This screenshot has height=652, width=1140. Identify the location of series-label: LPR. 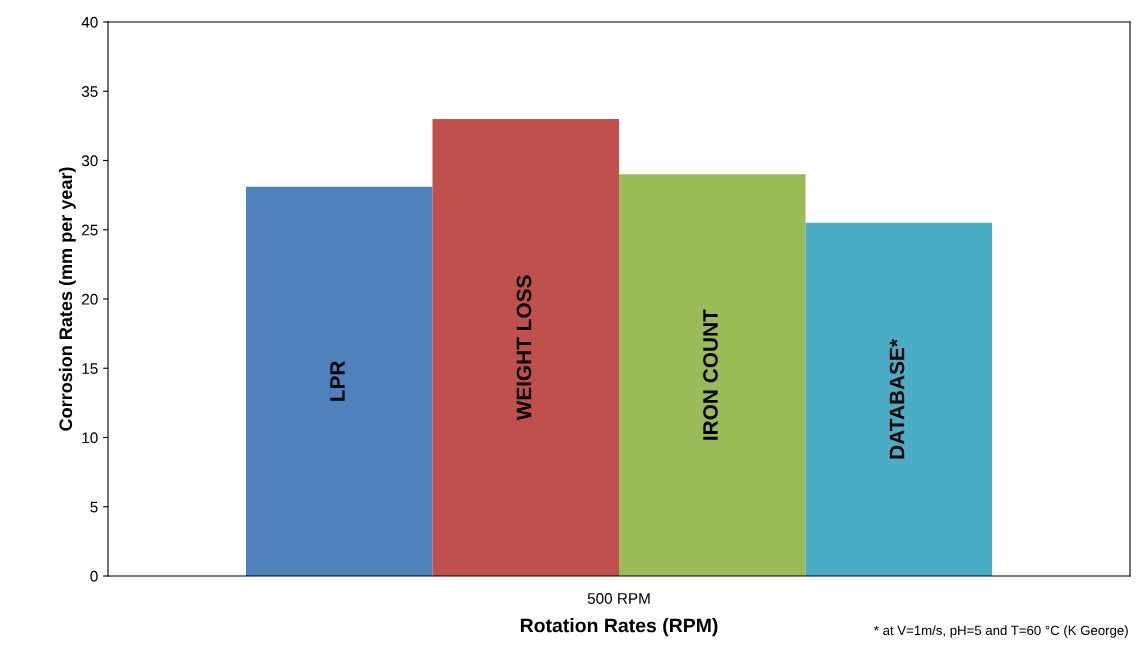
(337, 381).